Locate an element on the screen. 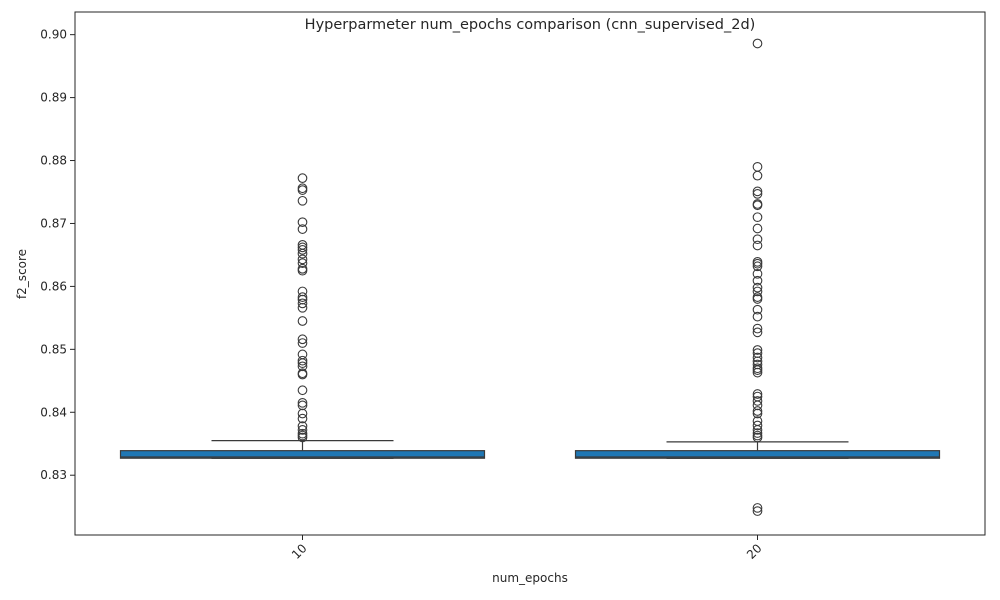  x-tick-label: 20 is located at coordinates (754, 551).